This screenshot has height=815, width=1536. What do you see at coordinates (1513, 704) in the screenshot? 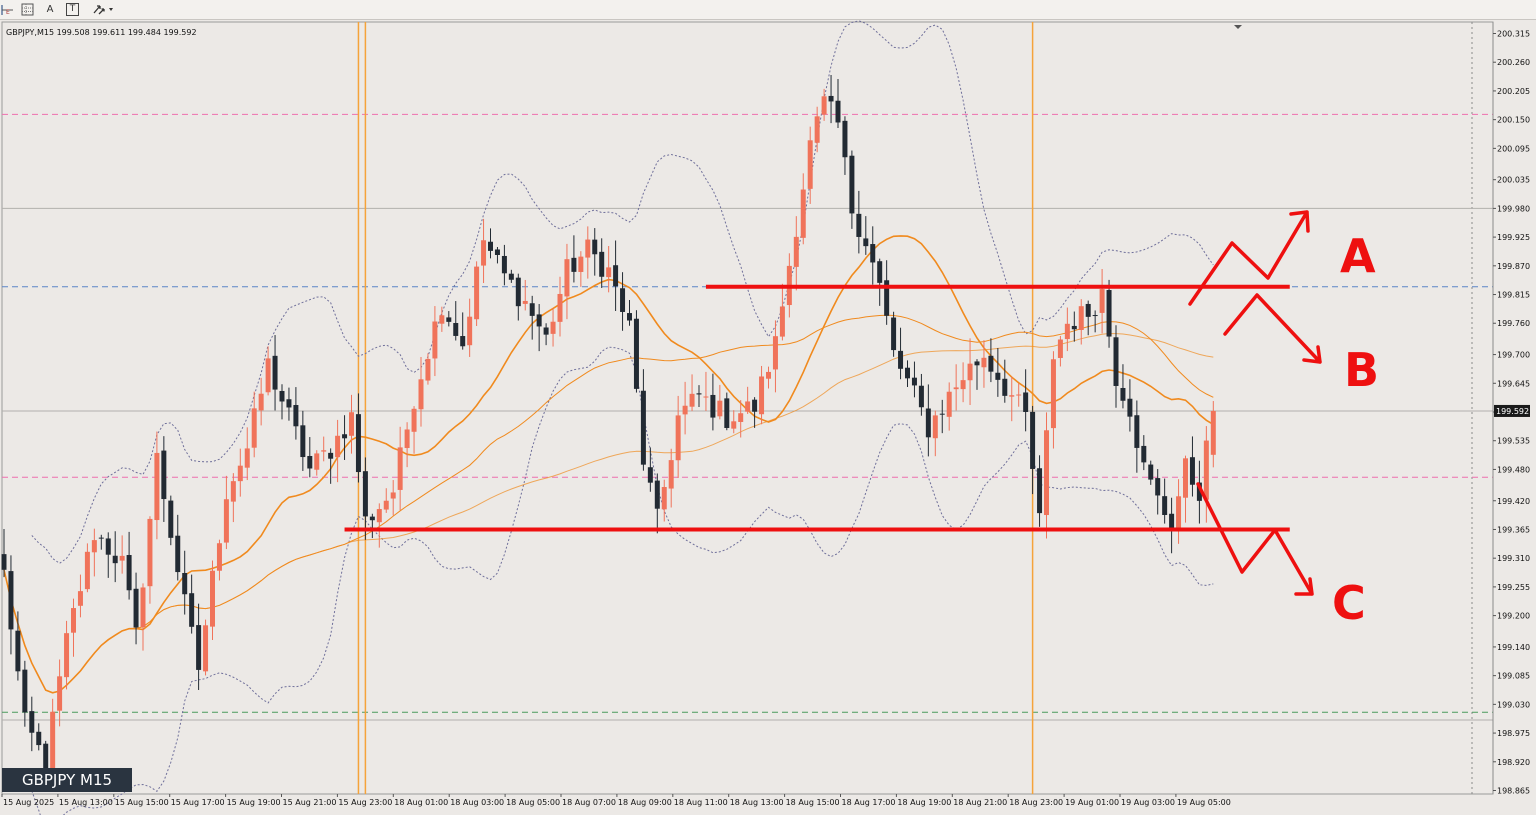
I see `price-tick-label: 199.030` at bounding box center [1513, 704].